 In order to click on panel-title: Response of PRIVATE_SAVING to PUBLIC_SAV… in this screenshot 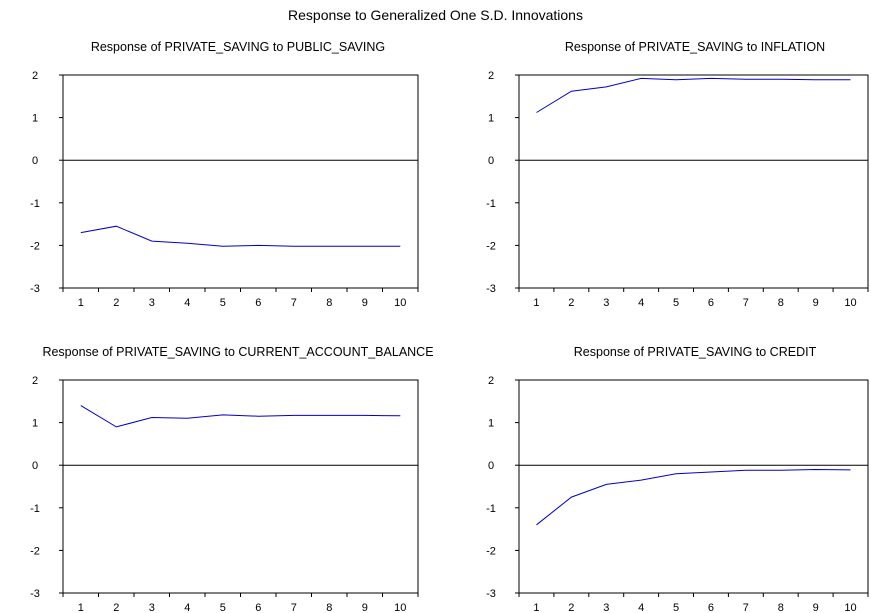, I will do `click(238, 47)`.